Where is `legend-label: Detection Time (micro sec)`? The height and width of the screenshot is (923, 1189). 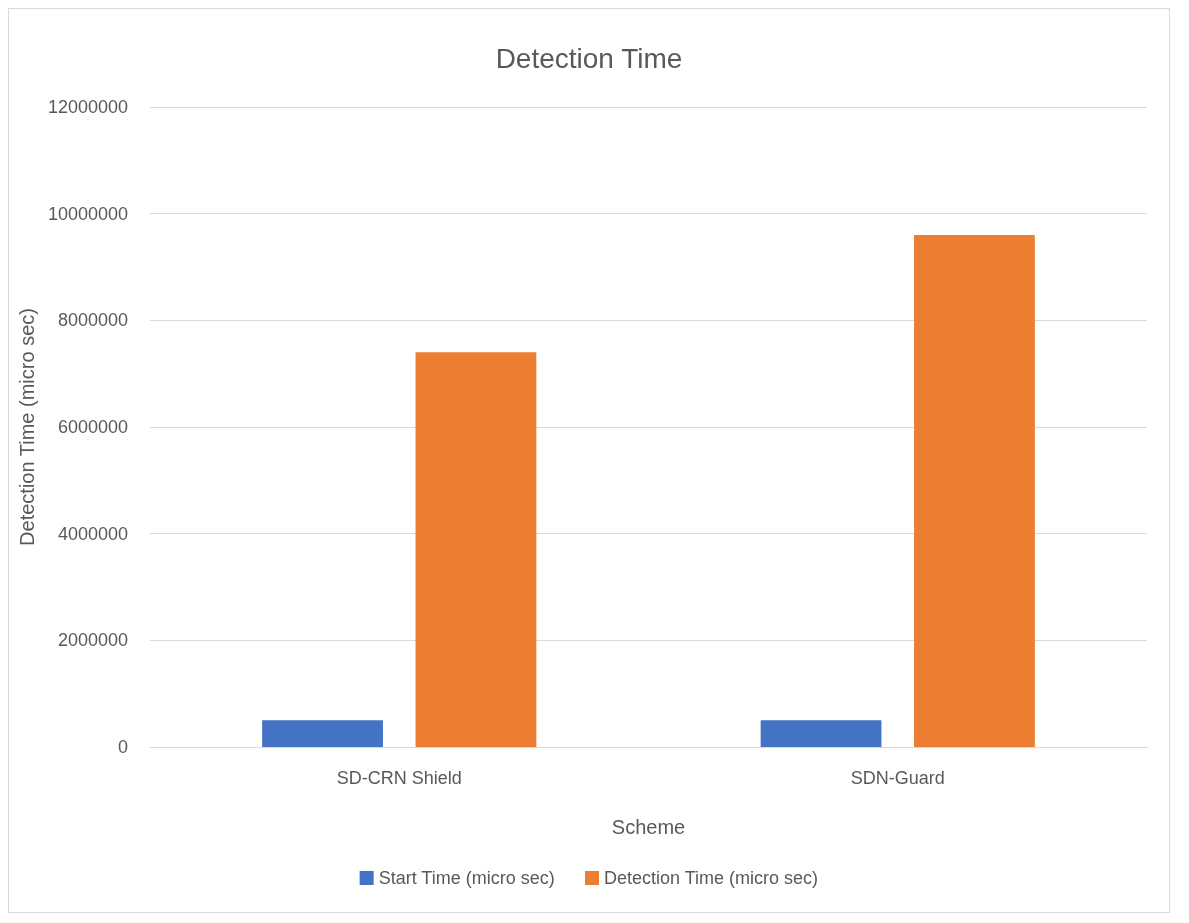 legend-label: Detection Time (micro sec) is located at coordinates (711, 878).